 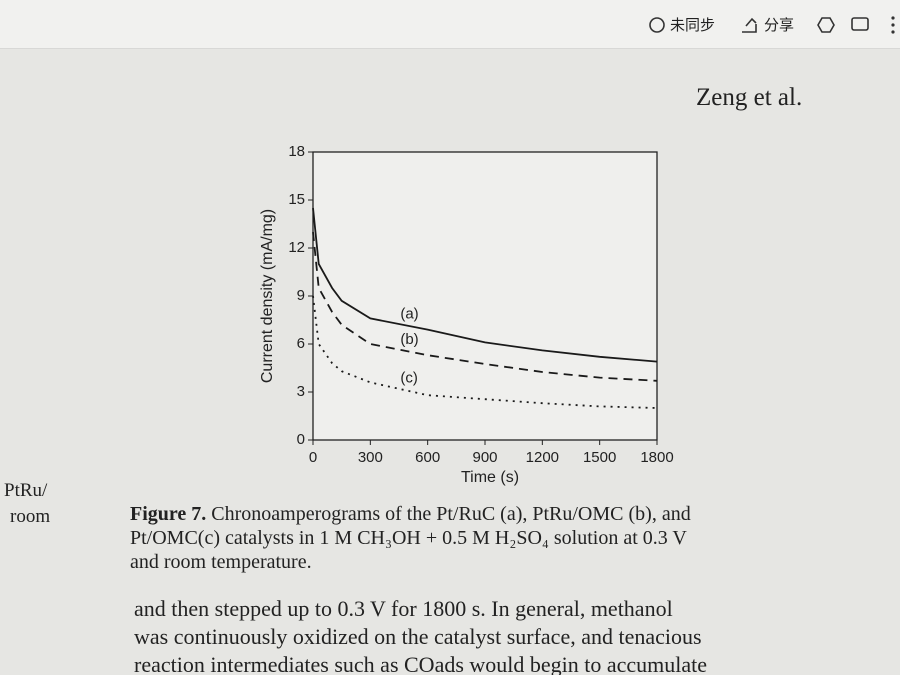 What do you see at coordinates (313, 457) in the screenshot?
I see `x-tick-label: 0` at bounding box center [313, 457].